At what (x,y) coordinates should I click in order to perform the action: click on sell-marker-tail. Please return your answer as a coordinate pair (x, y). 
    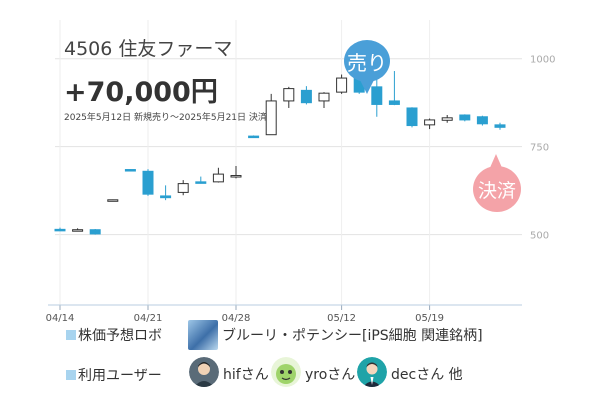
    Looking at the image, I should click on (367, 86).